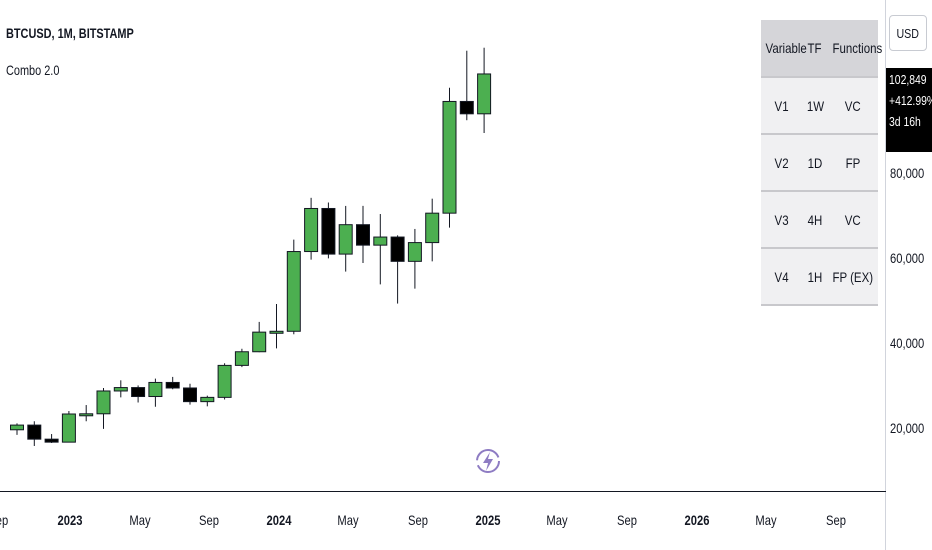  What do you see at coordinates (33, 70) in the screenshot?
I see `indicator-title: Combo 2.0` at bounding box center [33, 70].